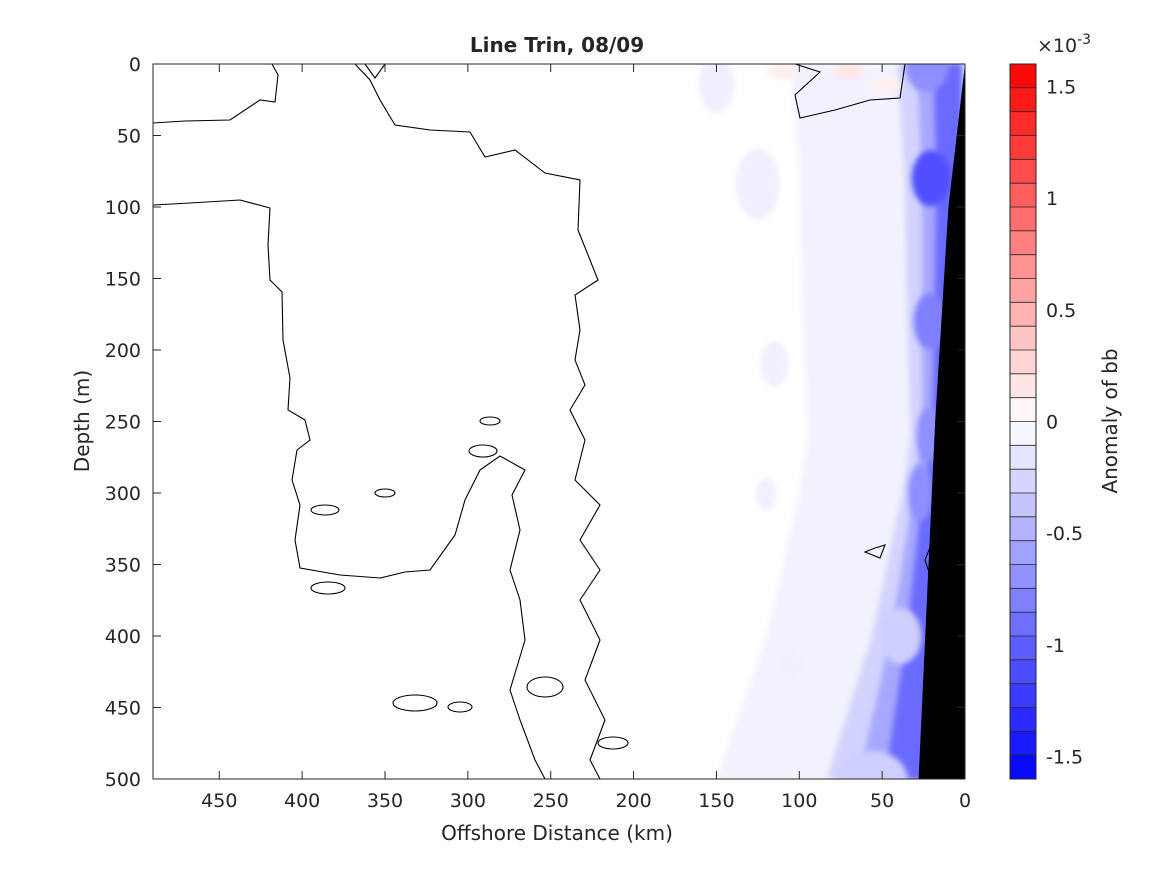 The image size is (1167, 875). What do you see at coordinates (1061, 87) in the screenshot?
I see `colorbar-tick-label: 1.5` at bounding box center [1061, 87].